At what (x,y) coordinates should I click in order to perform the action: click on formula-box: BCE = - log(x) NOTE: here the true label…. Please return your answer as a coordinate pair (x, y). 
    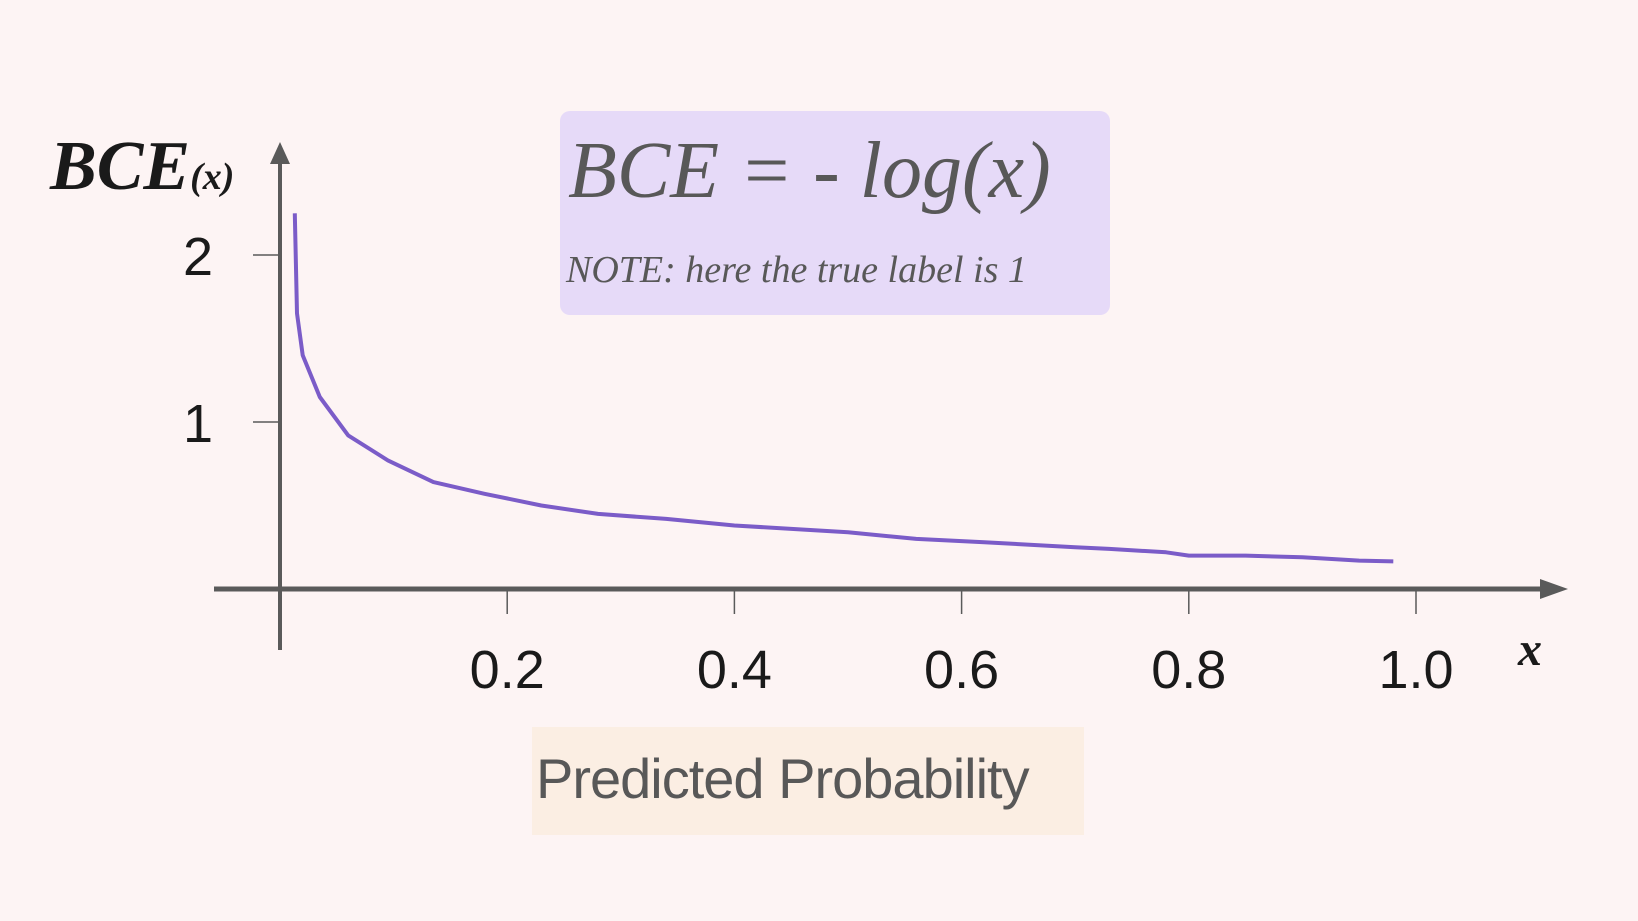
    Looking at the image, I should click on (835, 213).